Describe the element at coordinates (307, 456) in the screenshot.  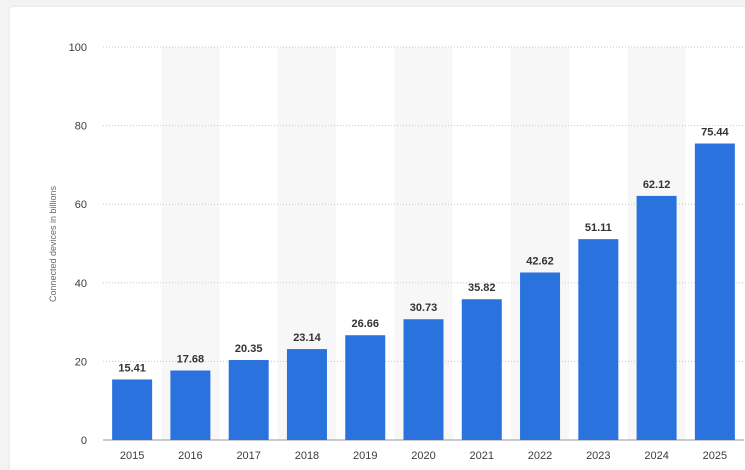
I see `x-tick-label-2018: 2018` at that location.